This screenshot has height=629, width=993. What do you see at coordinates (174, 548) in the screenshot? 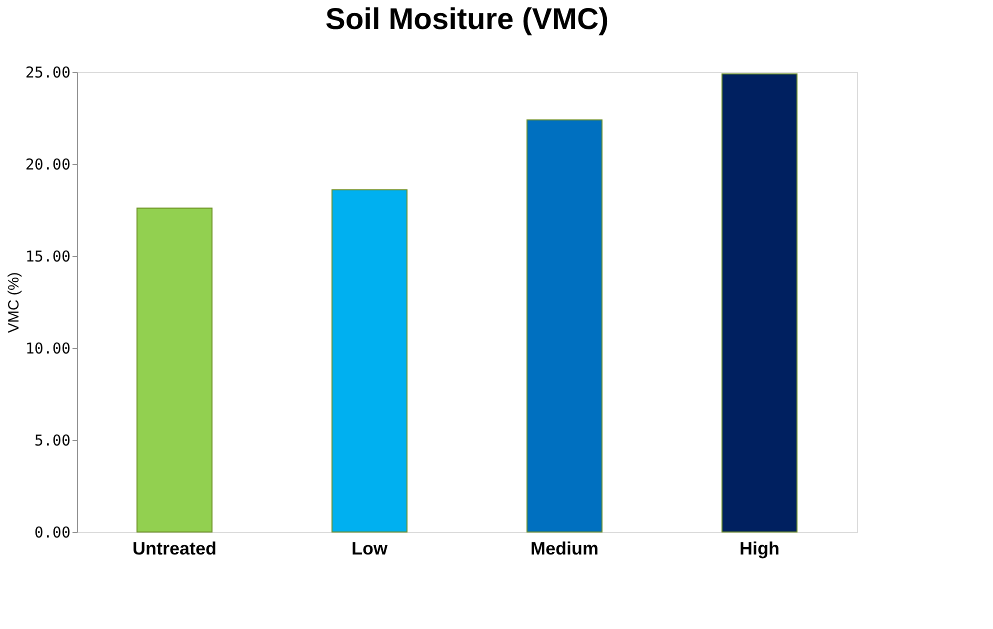
I see `x-tick-label: Untreated` at bounding box center [174, 548].